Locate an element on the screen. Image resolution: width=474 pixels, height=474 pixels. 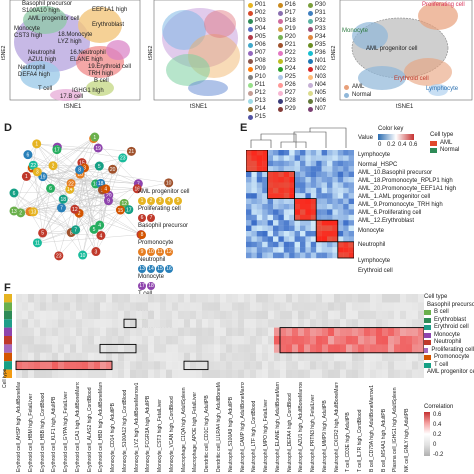
network-node-label: 17 is located at coordinates (129, 210).